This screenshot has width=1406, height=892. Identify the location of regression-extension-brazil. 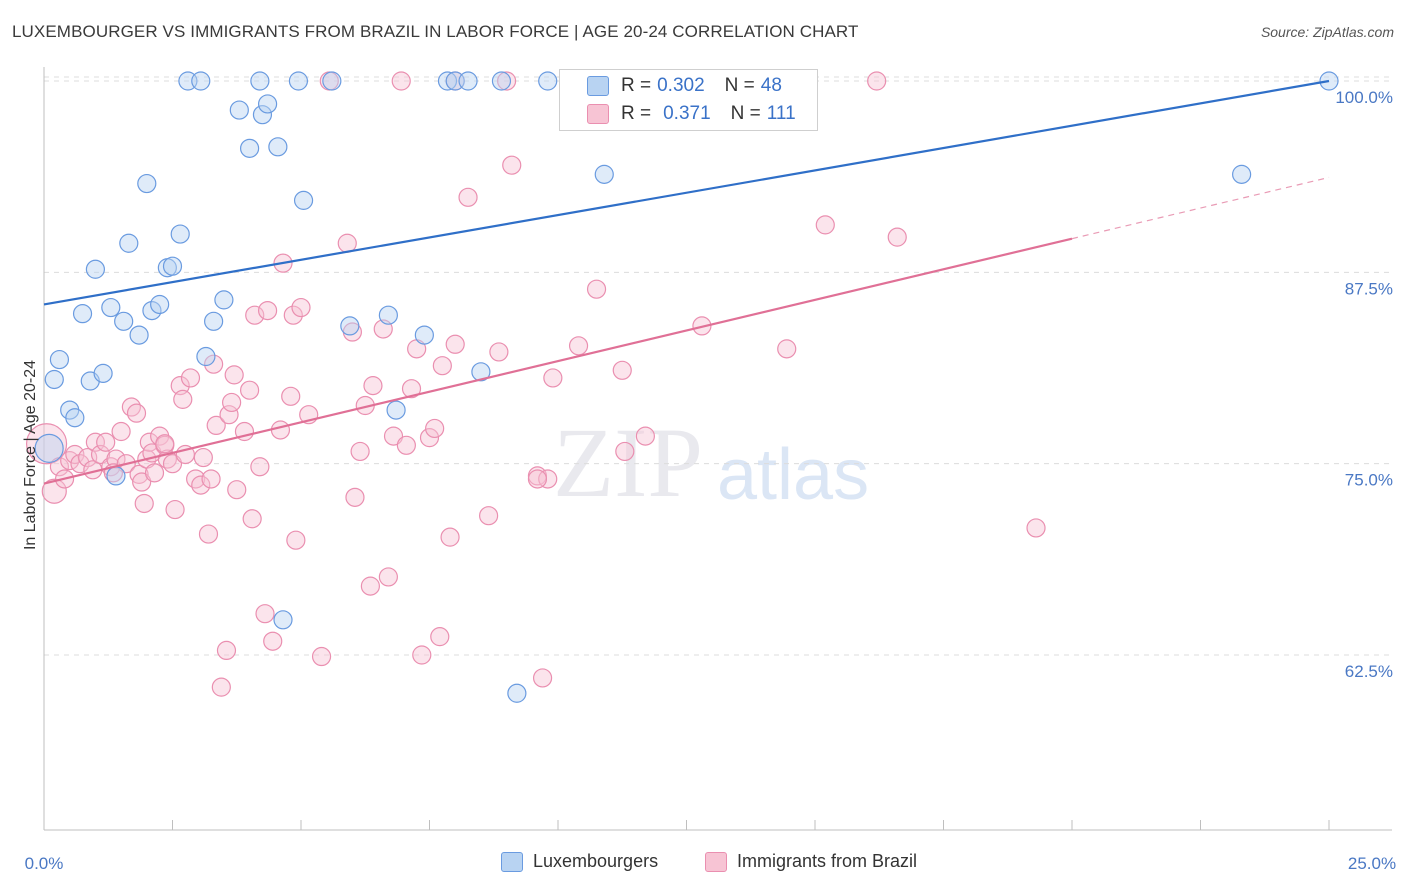
(1200, 208).